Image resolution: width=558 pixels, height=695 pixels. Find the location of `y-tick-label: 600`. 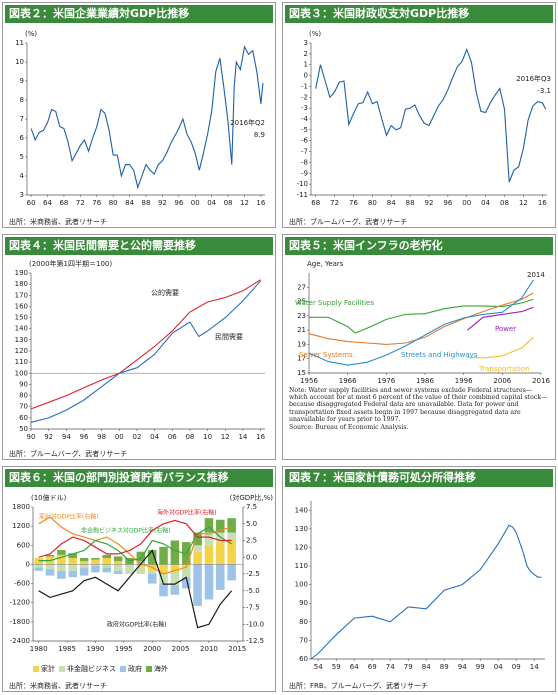

y-tick-label: 600 is located at coordinates (23, 545).